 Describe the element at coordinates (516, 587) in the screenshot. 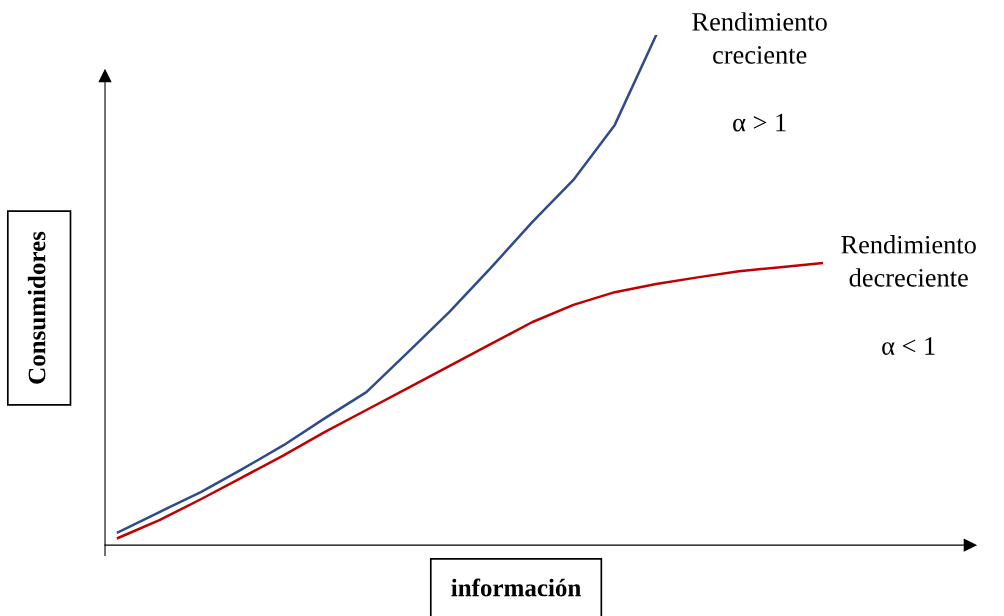

I see `x-axis-title: información` at that location.